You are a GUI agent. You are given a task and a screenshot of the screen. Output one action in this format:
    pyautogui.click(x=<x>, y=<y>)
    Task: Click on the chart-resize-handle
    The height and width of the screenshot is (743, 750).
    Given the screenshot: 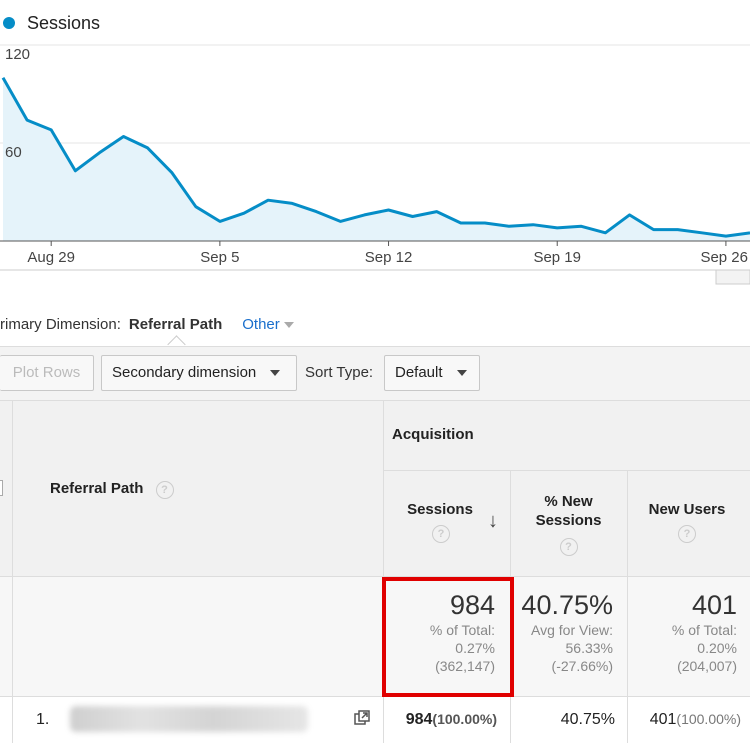 What is the action you would take?
    pyautogui.click(x=732, y=277)
    